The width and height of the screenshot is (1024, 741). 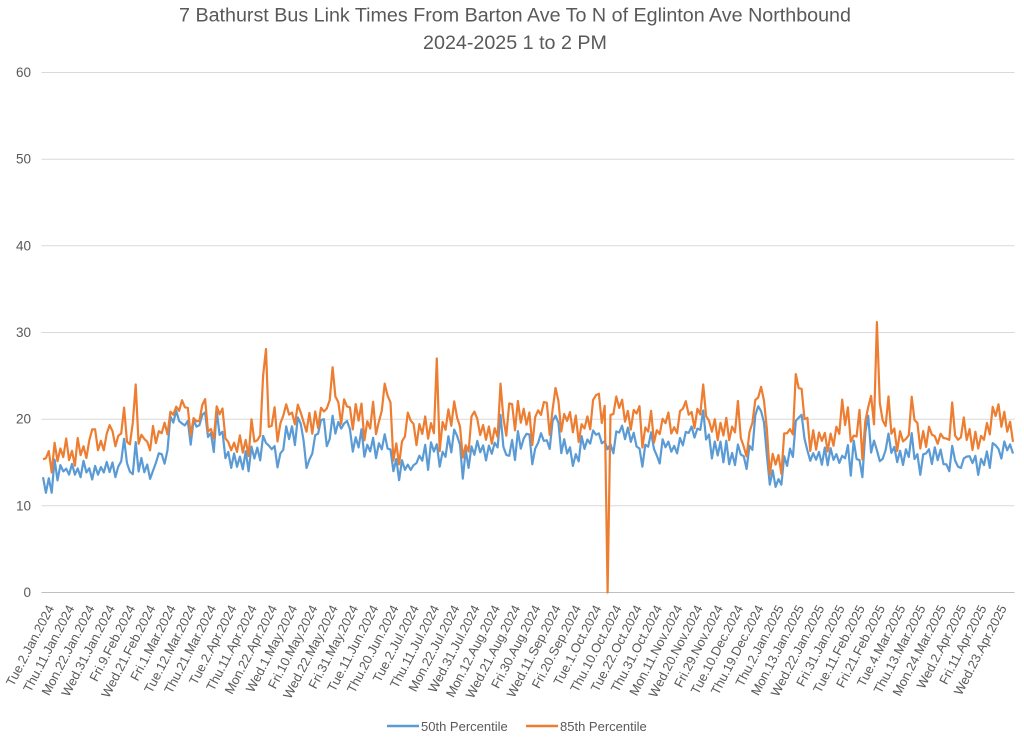 What do you see at coordinates (23, 245) in the screenshot?
I see `svg-text: 40` at bounding box center [23, 245].